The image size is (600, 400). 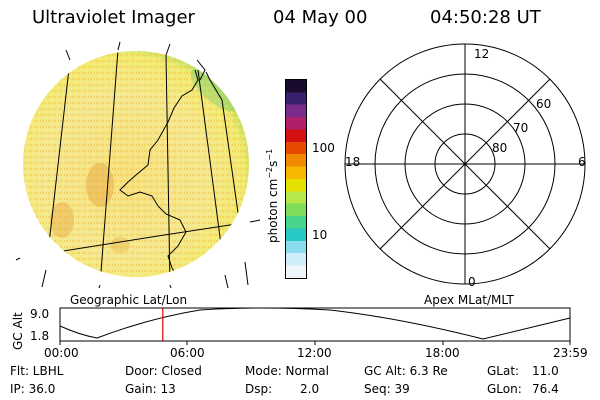 I want to click on timeline-axis-label: GC Alt, so click(x=18, y=331).